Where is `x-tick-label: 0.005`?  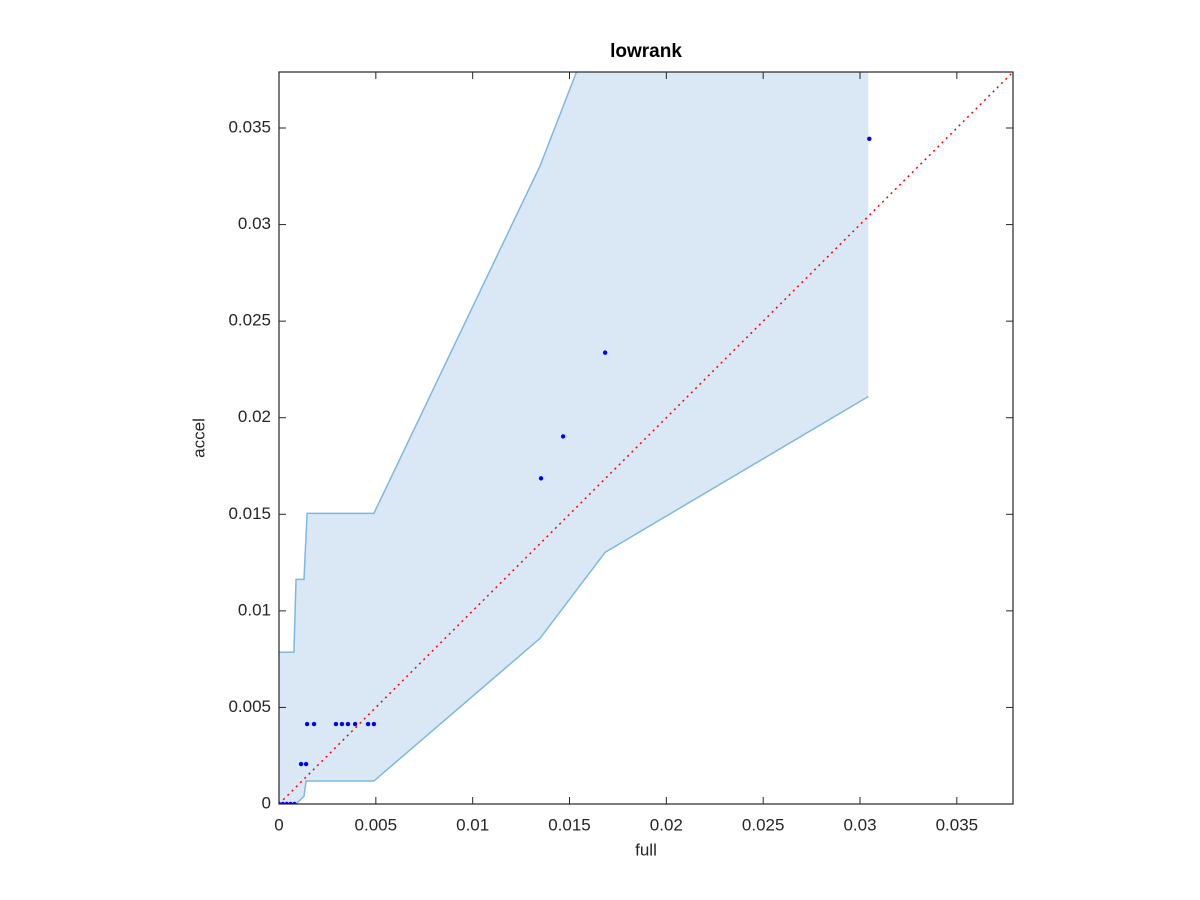
x-tick-label: 0.005 is located at coordinates (376, 824).